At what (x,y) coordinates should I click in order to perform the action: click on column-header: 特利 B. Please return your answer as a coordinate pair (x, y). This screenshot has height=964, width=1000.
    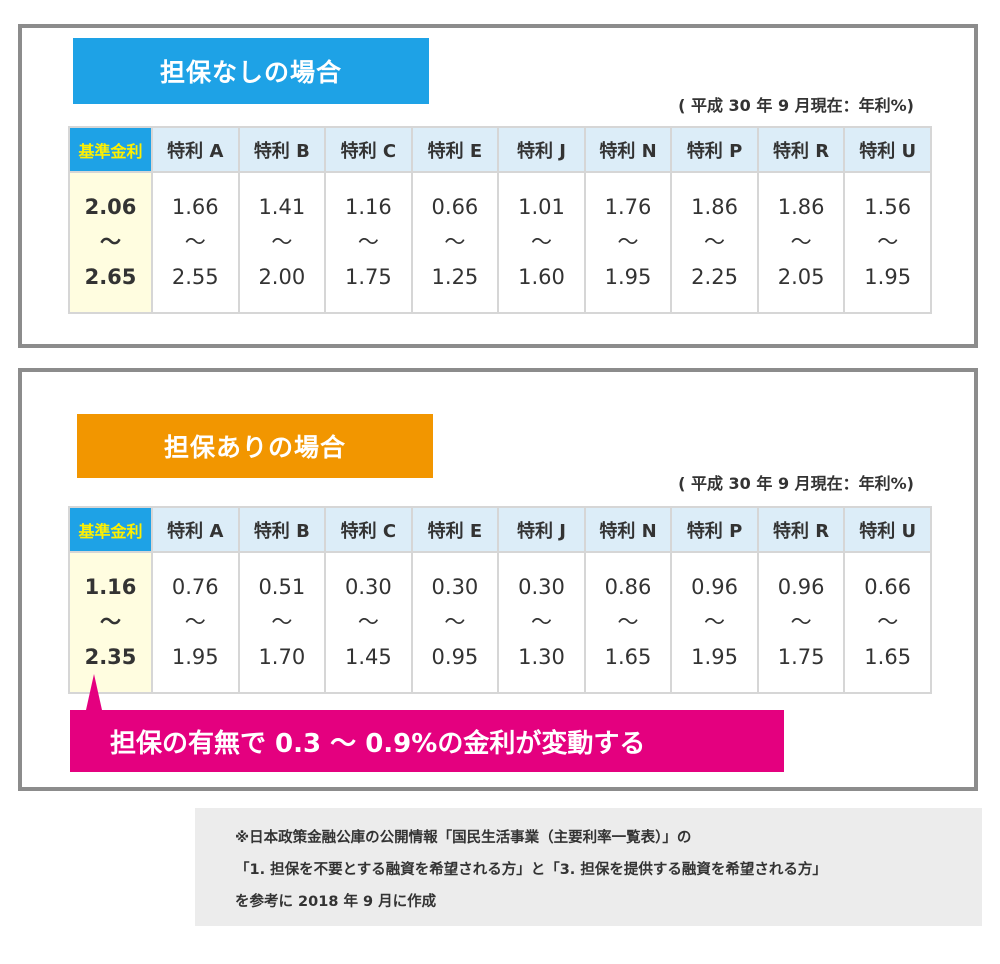
    Looking at the image, I should click on (282, 149).